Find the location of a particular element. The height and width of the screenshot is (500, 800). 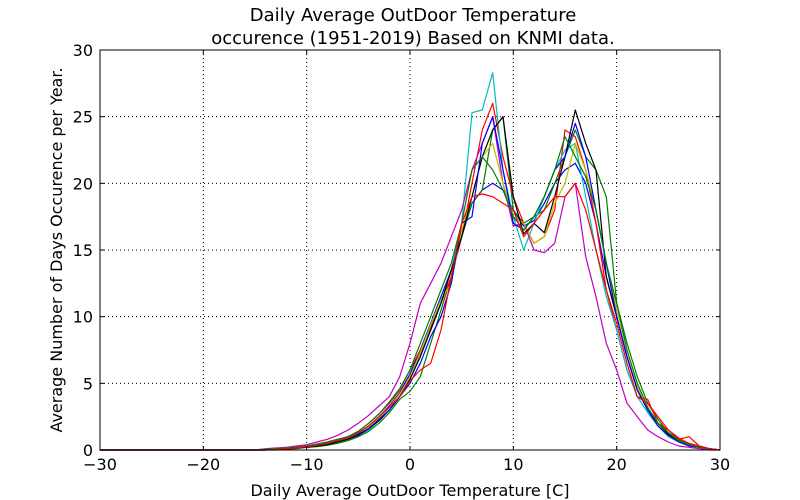

x-tick-label: 10 is located at coordinates (513, 464).